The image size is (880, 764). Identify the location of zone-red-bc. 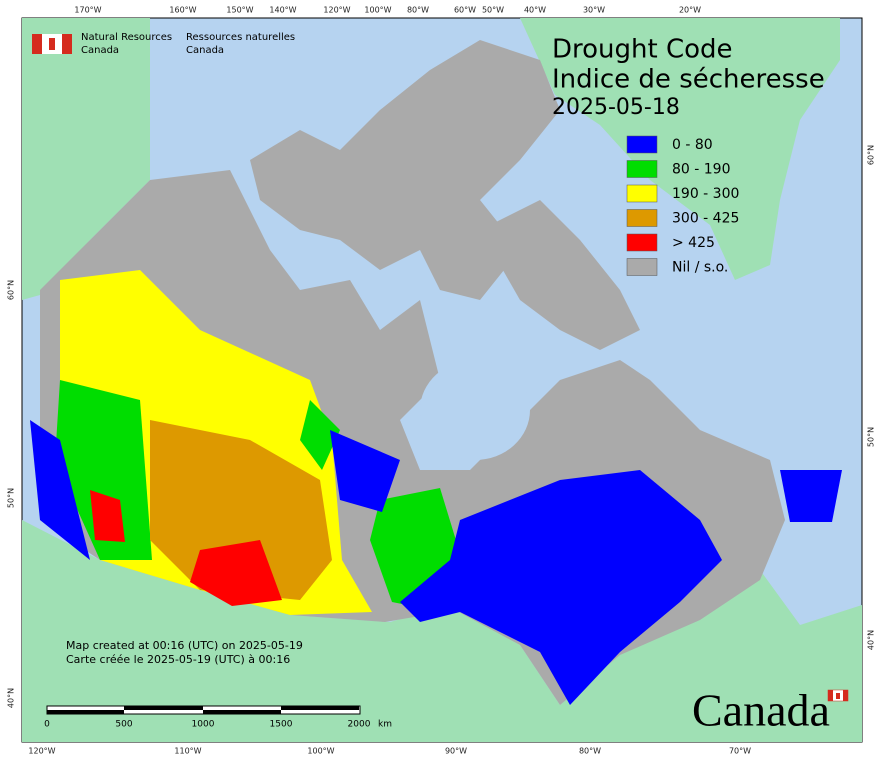
(107, 516).